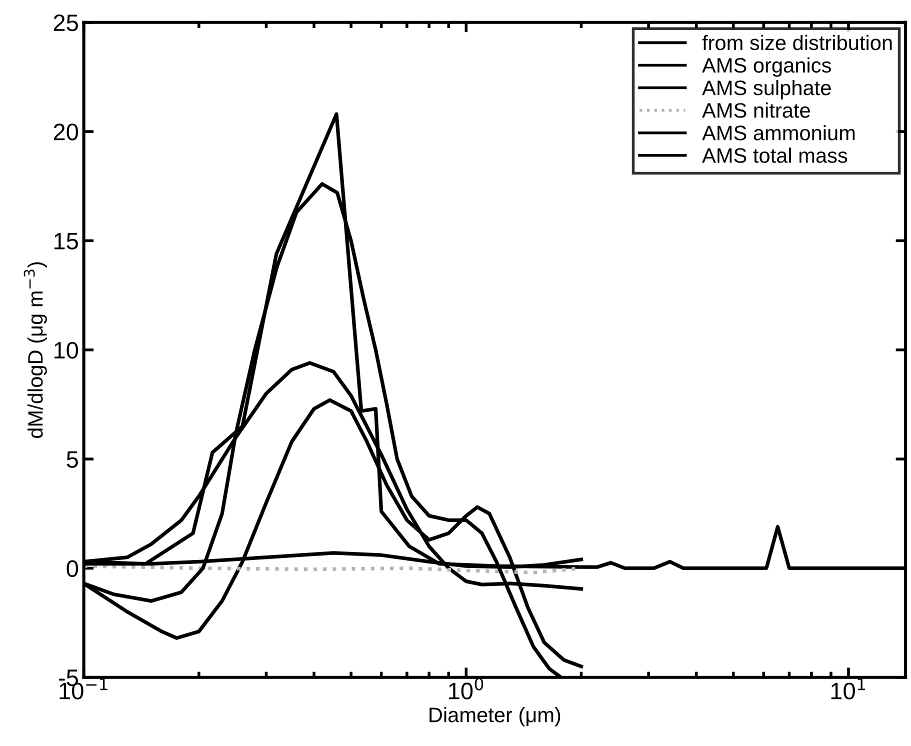  I want to click on x-axis-title: Diameter (μm), so click(495, 716).